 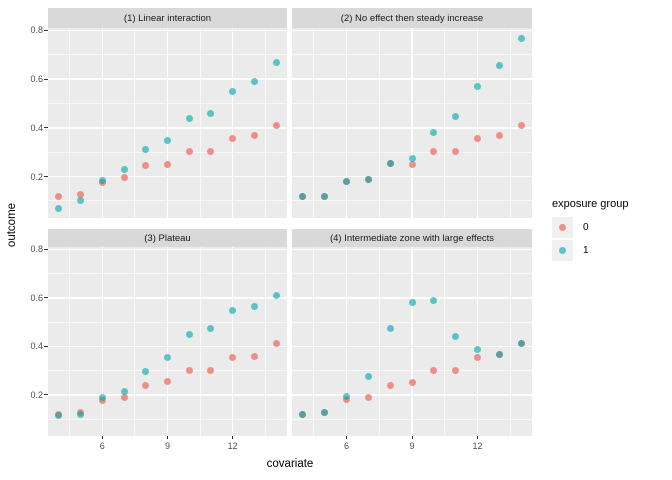 I want to click on legend-entry-group0: 0, so click(x=590, y=227).